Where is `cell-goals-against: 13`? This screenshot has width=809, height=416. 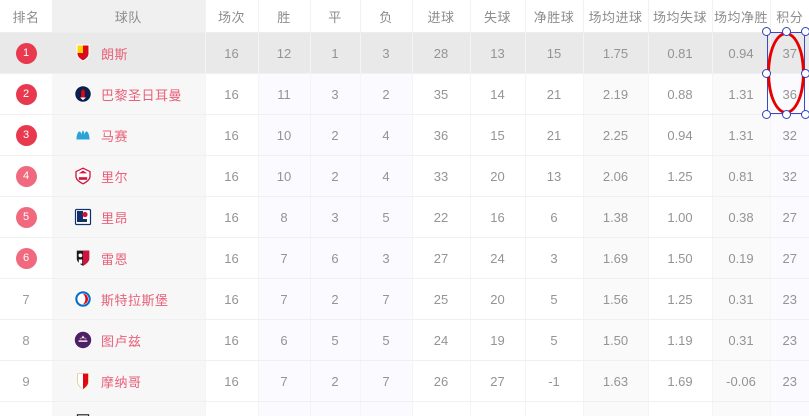 cell-goals-against: 13 is located at coordinates (498, 53).